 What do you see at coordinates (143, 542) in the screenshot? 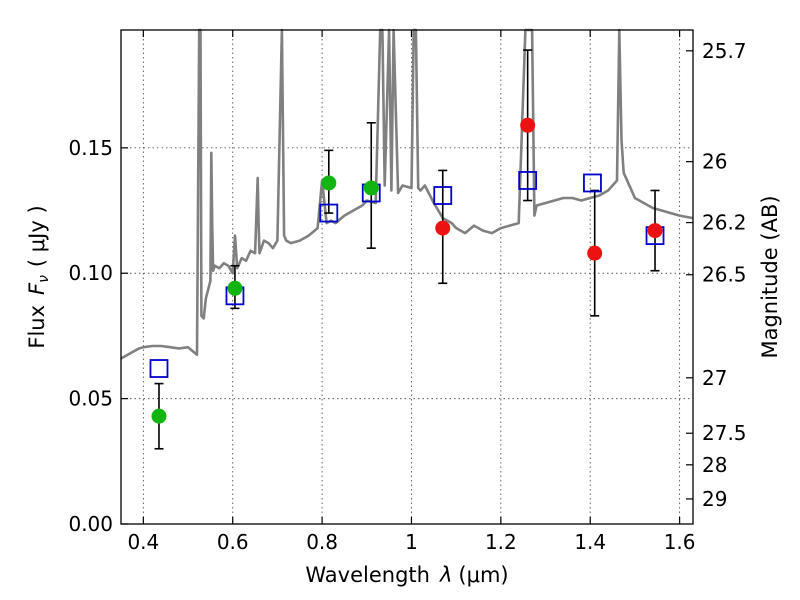
I see `x-tick-label: 0.4` at bounding box center [143, 542].